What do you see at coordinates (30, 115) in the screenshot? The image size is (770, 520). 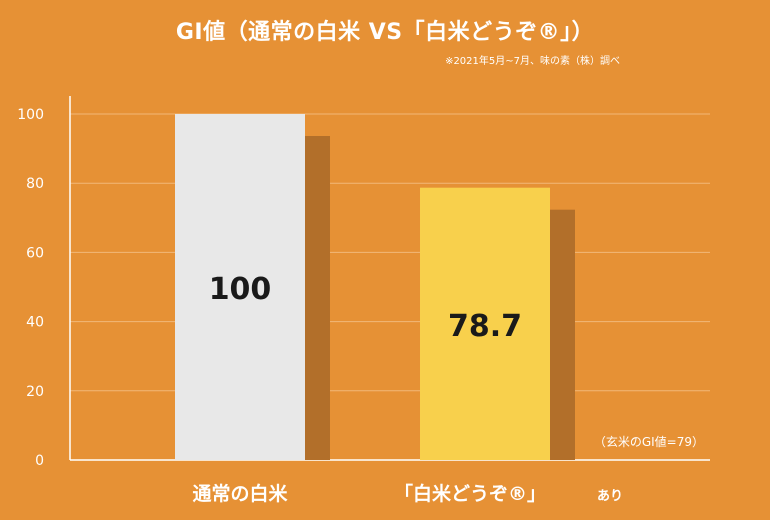 I see `y-tick-label-100: 100` at bounding box center [30, 115].